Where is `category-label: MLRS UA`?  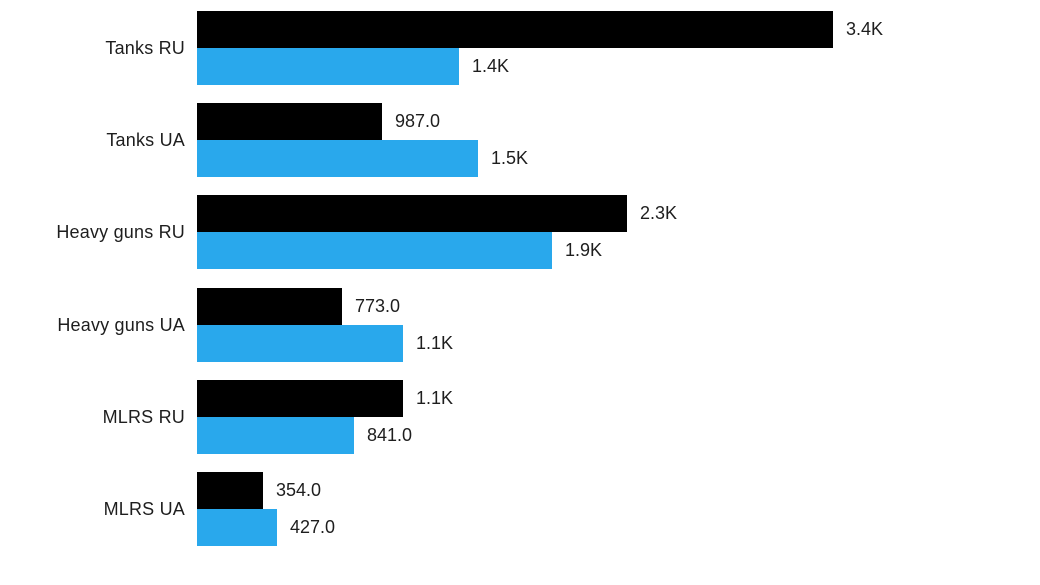 category-label: MLRS UA is located at coordinates (144, 508).